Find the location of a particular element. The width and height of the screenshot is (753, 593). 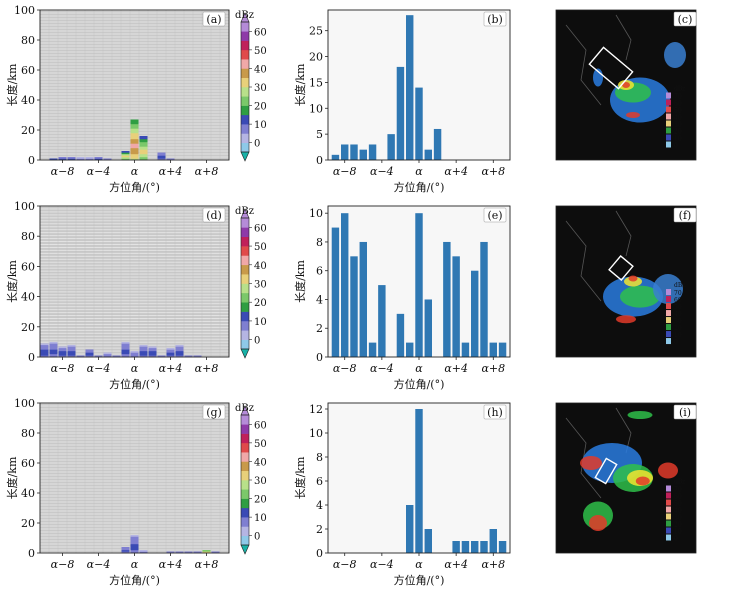

legend-tick-label: 60 is located at coordinates (678, 300).